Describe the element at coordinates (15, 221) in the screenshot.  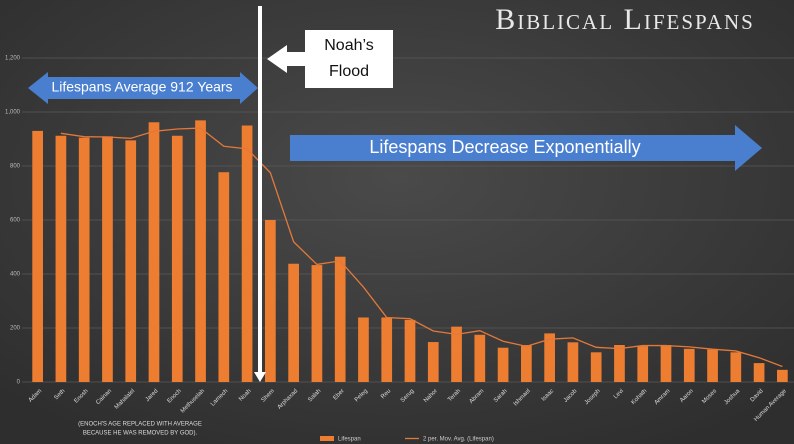
I see `y-tick-label: 600` at that location.